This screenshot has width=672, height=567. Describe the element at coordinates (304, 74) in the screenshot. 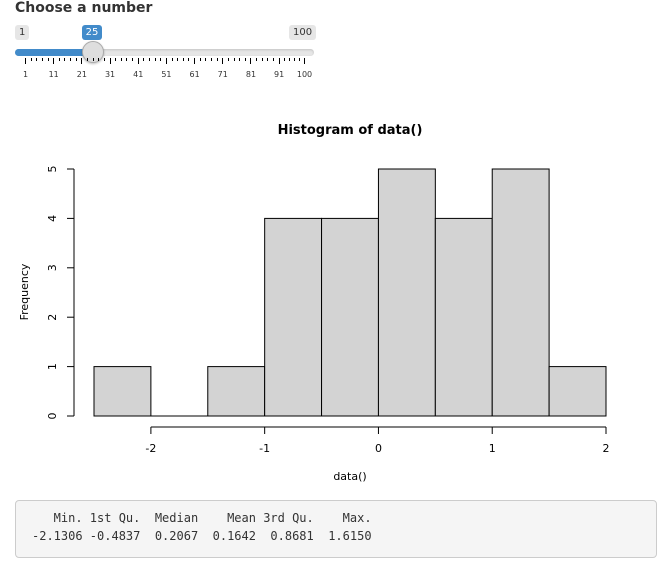

I see `slider-grid-label: 100` at that location.